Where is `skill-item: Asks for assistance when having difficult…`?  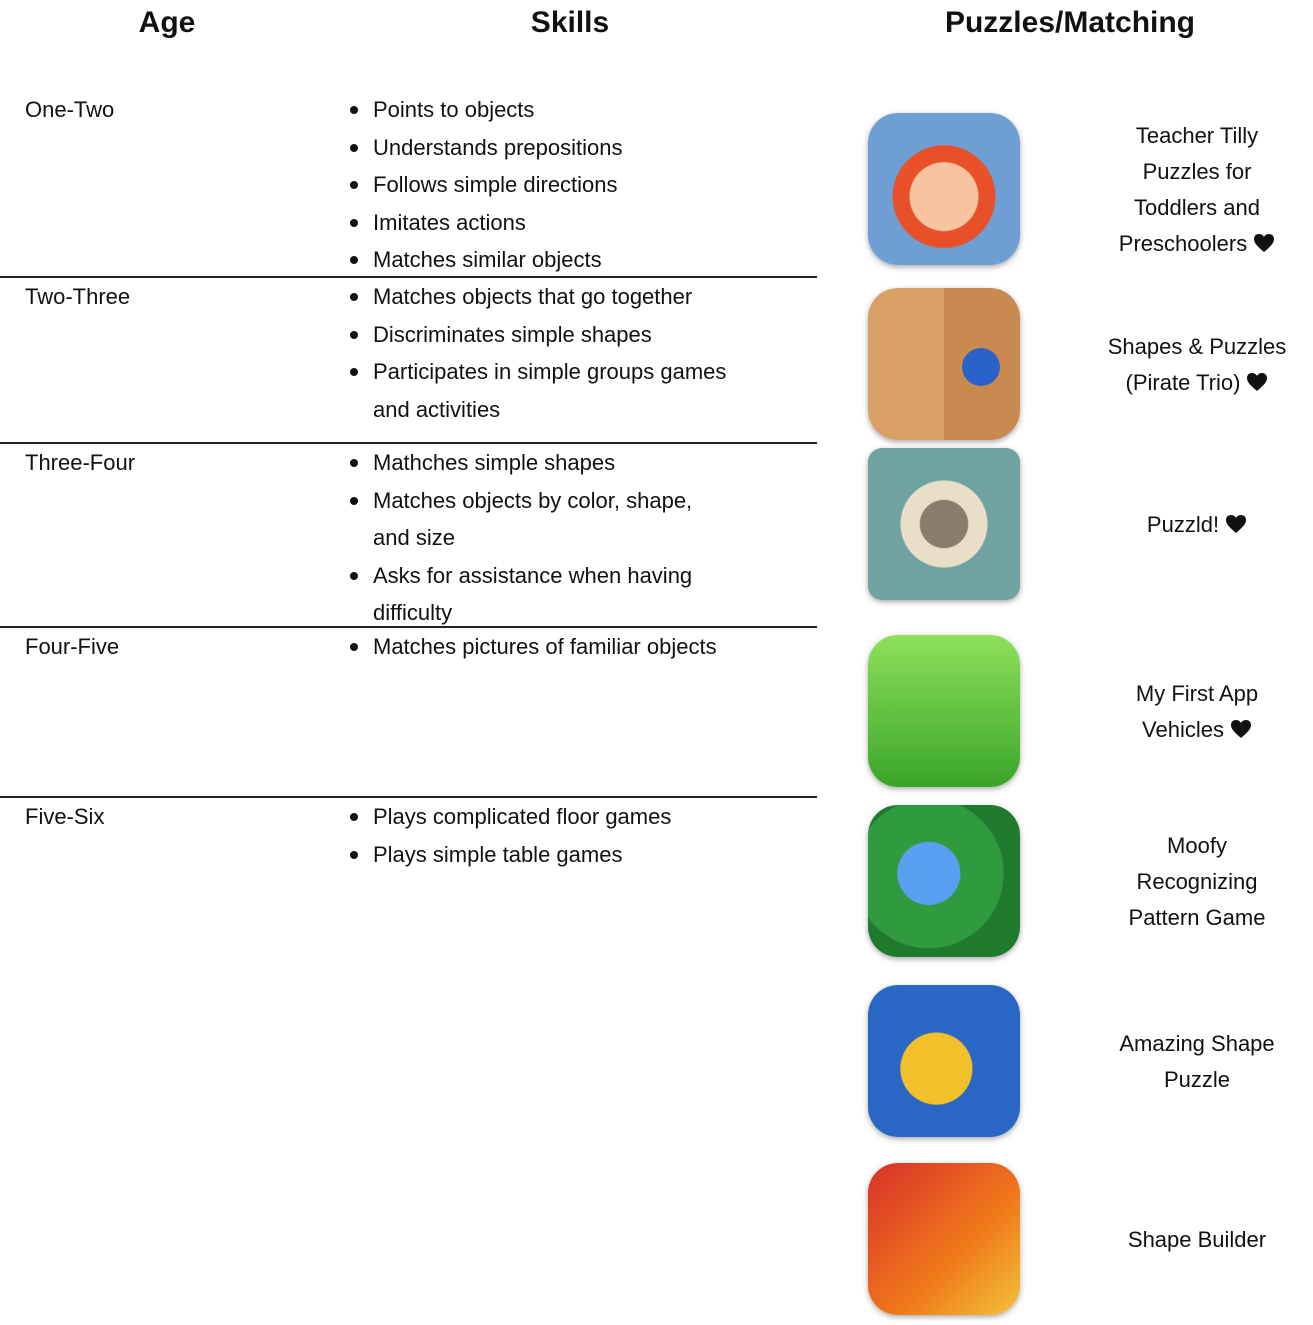 skill-item: Asks for assistance when having difficult… is located at coordinates (521, 594).